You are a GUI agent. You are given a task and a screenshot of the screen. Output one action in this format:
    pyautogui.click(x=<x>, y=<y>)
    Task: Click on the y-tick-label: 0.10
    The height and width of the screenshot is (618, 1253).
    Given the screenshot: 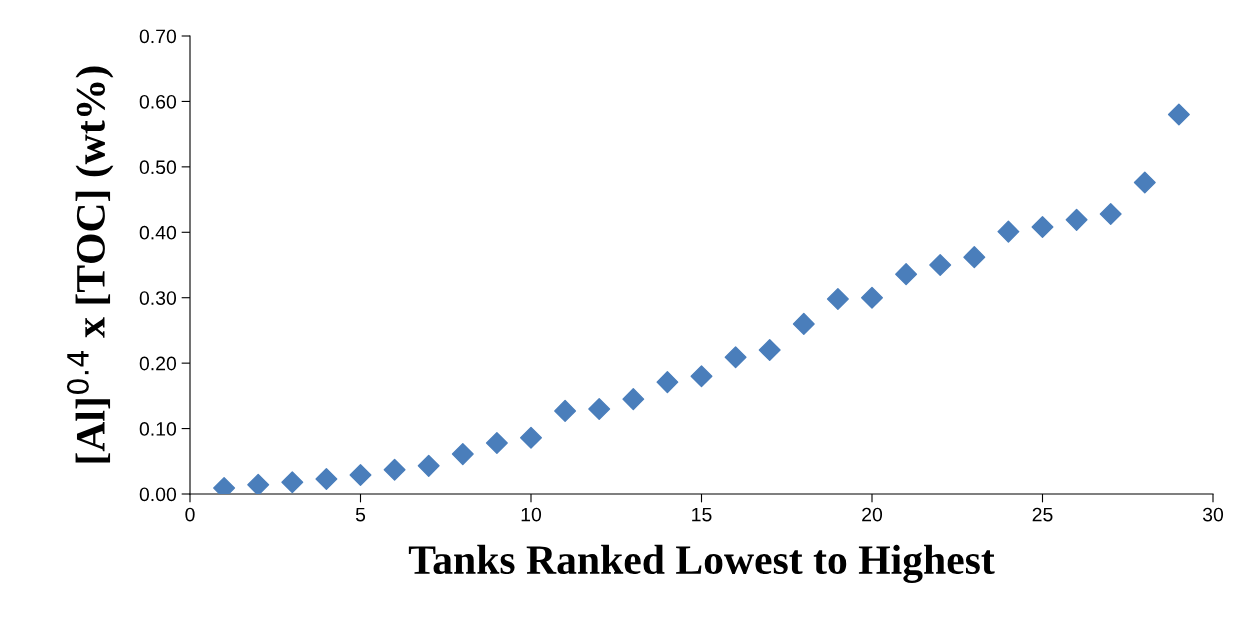 What is the action you would take?
    pyautogui.click(x=158, y=429)
    